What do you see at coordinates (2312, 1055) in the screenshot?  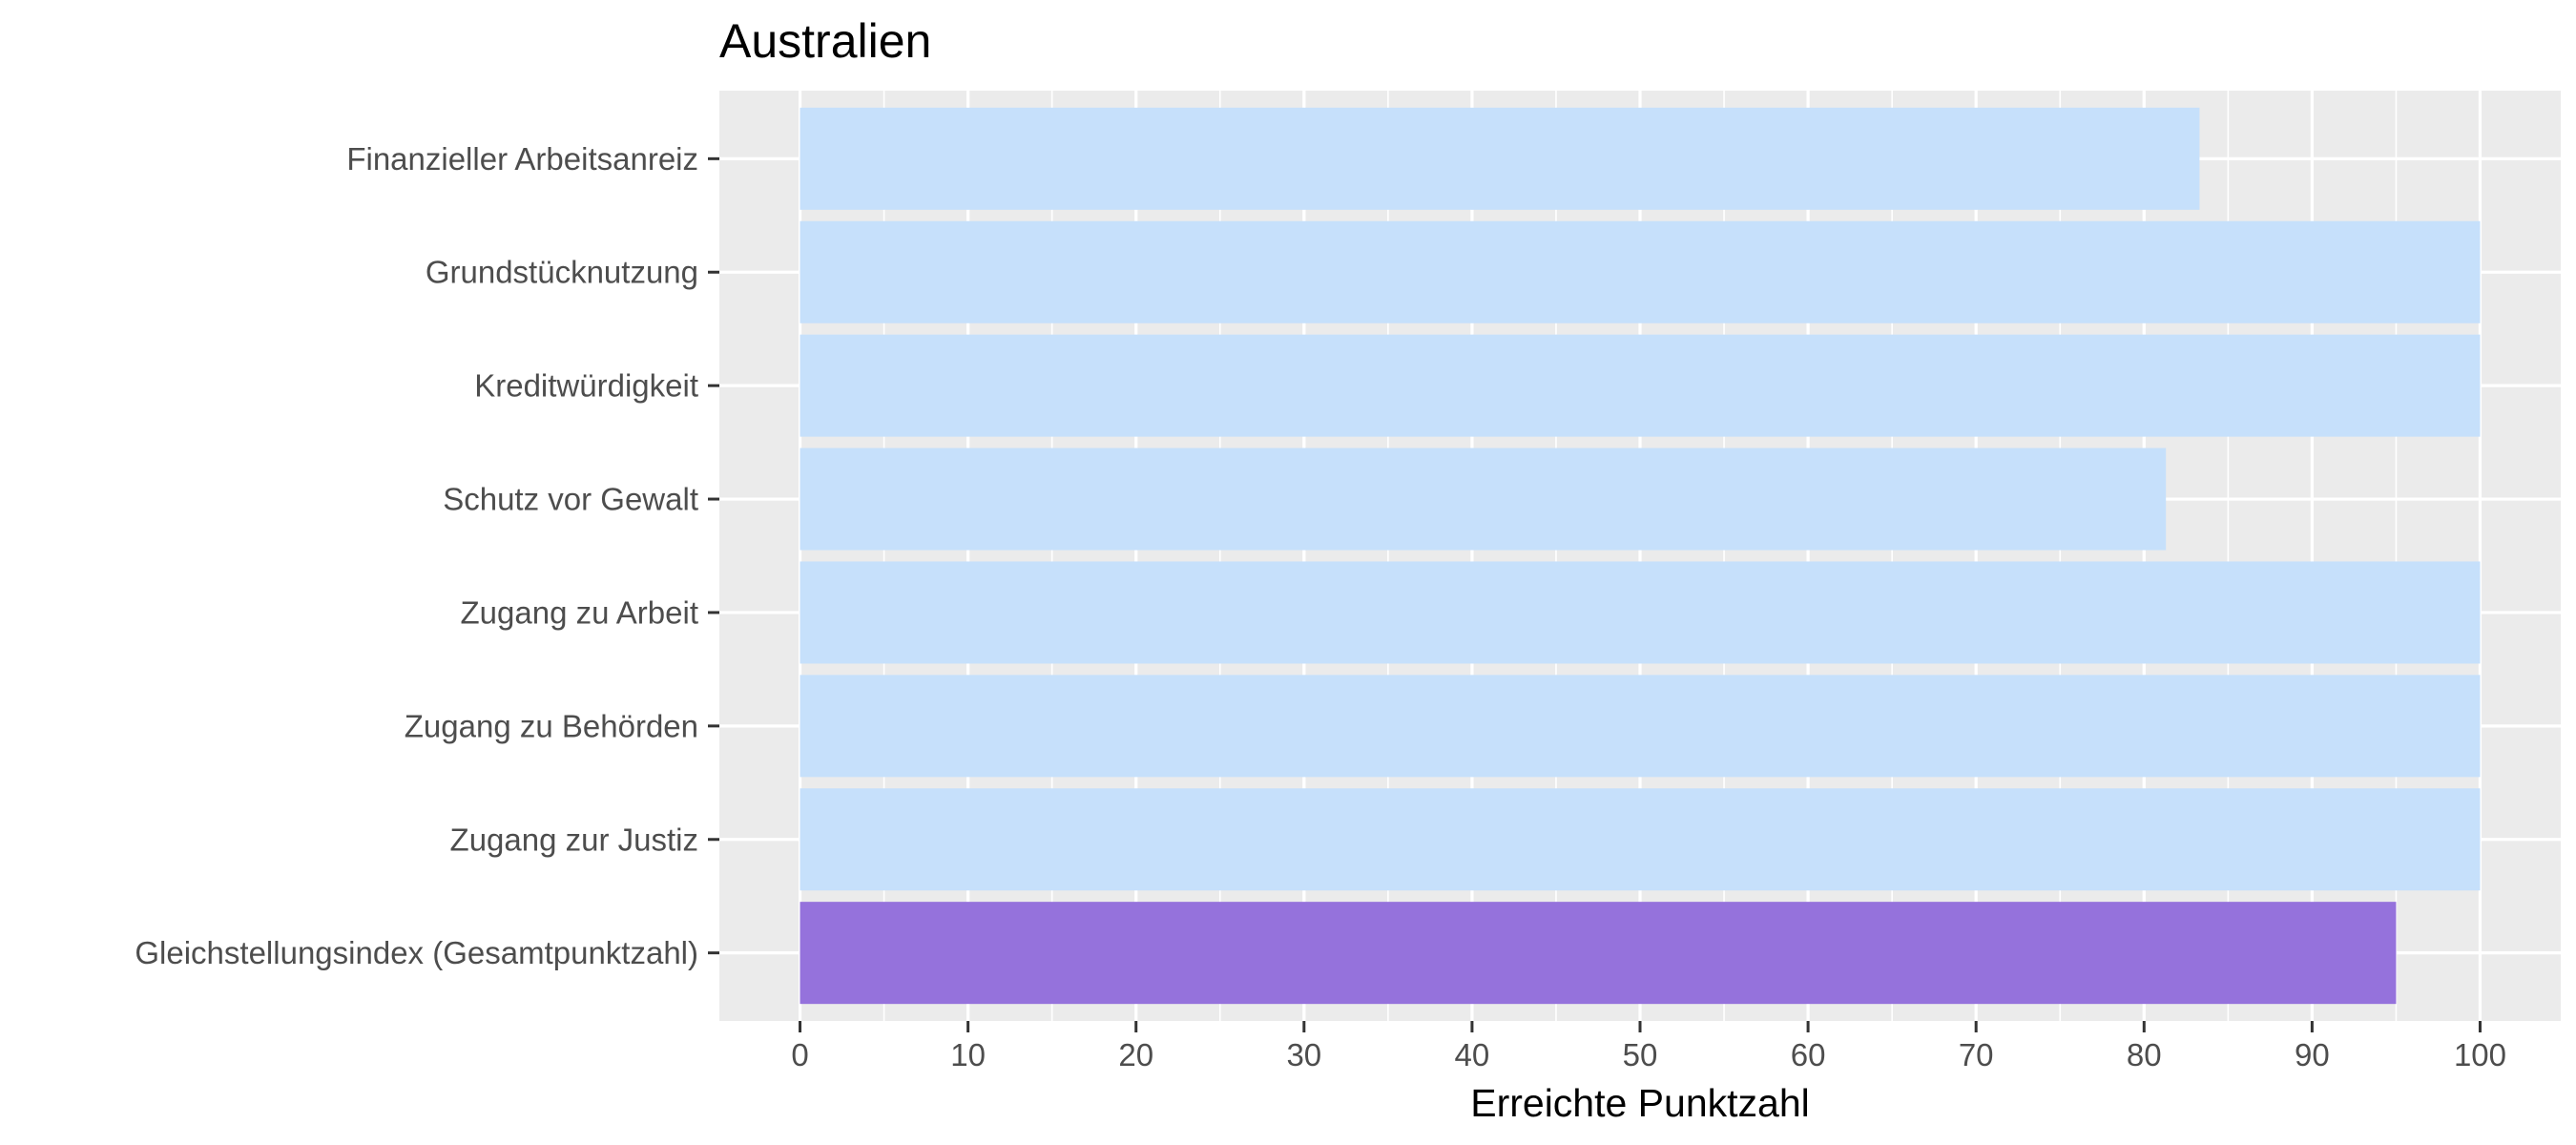 I see `x-tick-label: 90` at bounding box center [2312, 1055].